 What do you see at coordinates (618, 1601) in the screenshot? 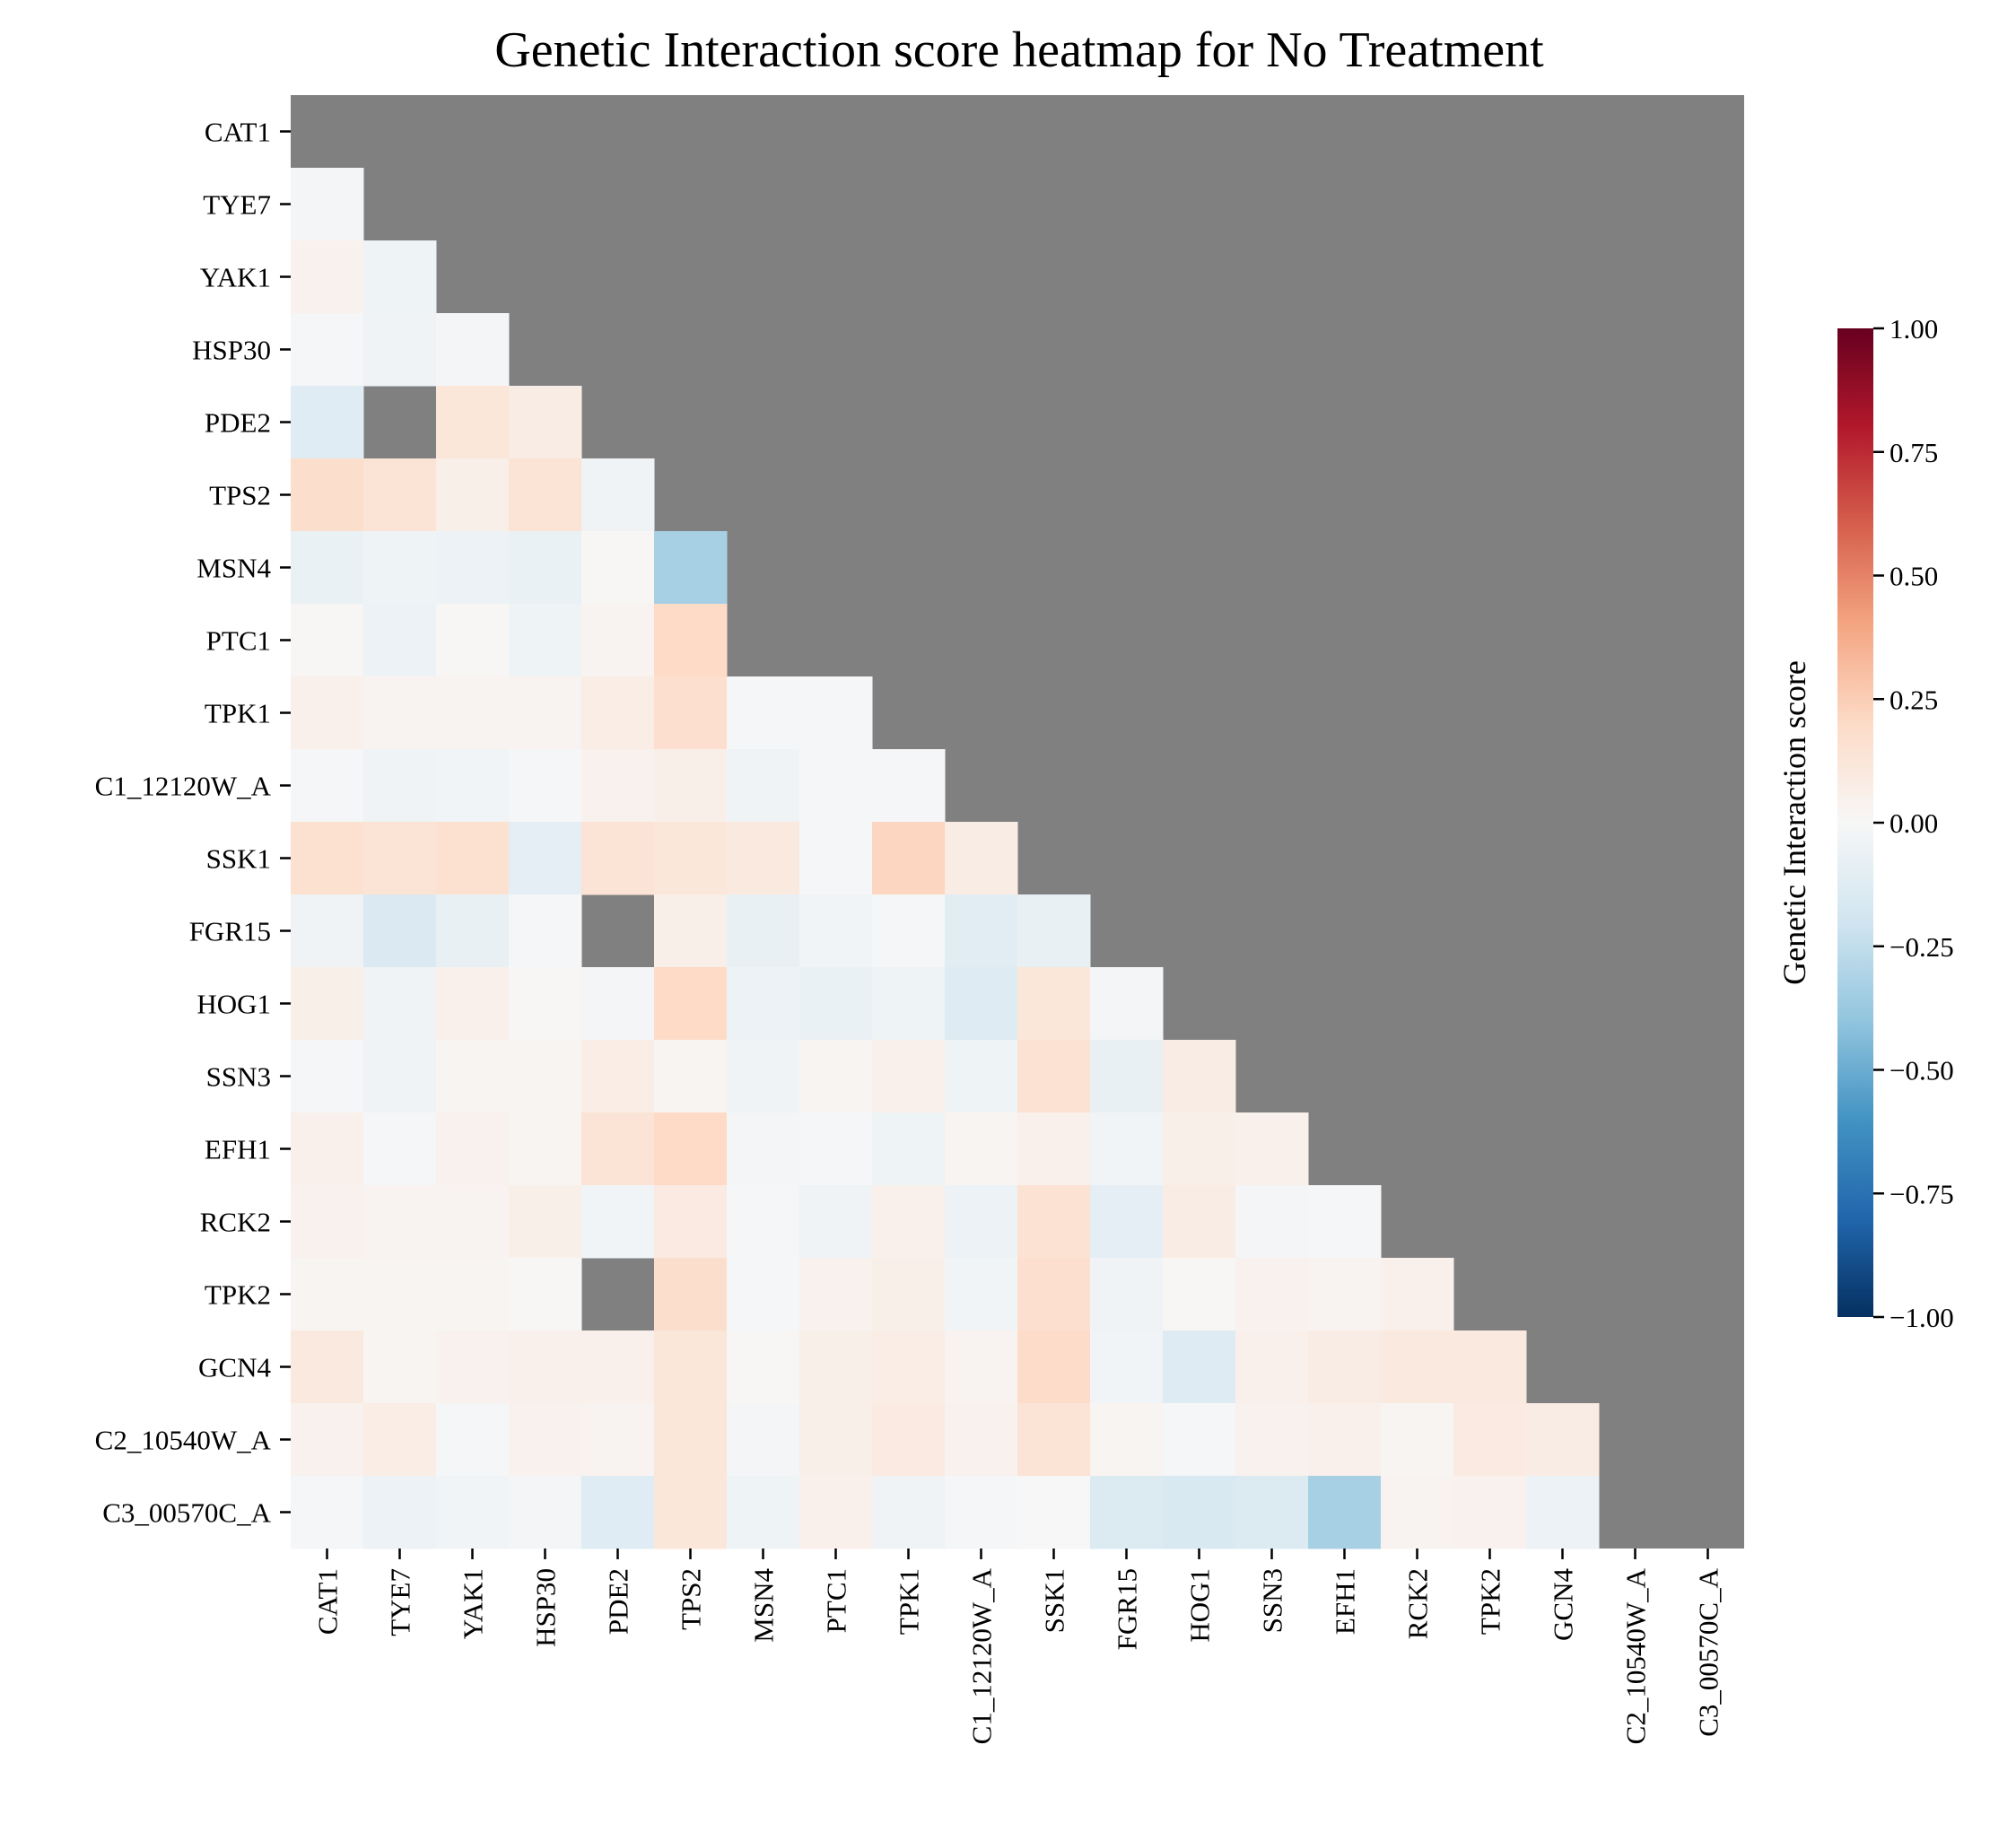
I see `x-tick-label: PDE2` at bounding box center [618, 1601].